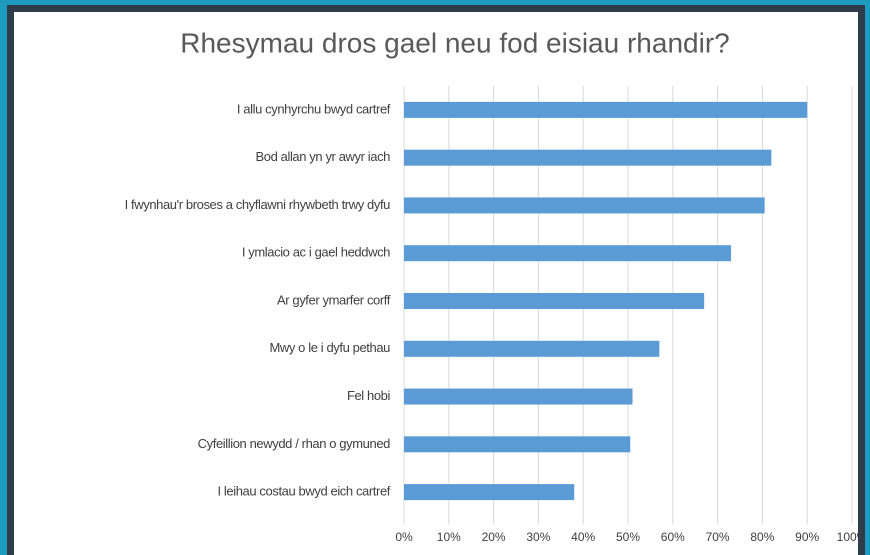 This screenshot has width=870, height=555. I want to click on x-tick-label: 90%, so click(807, 537).